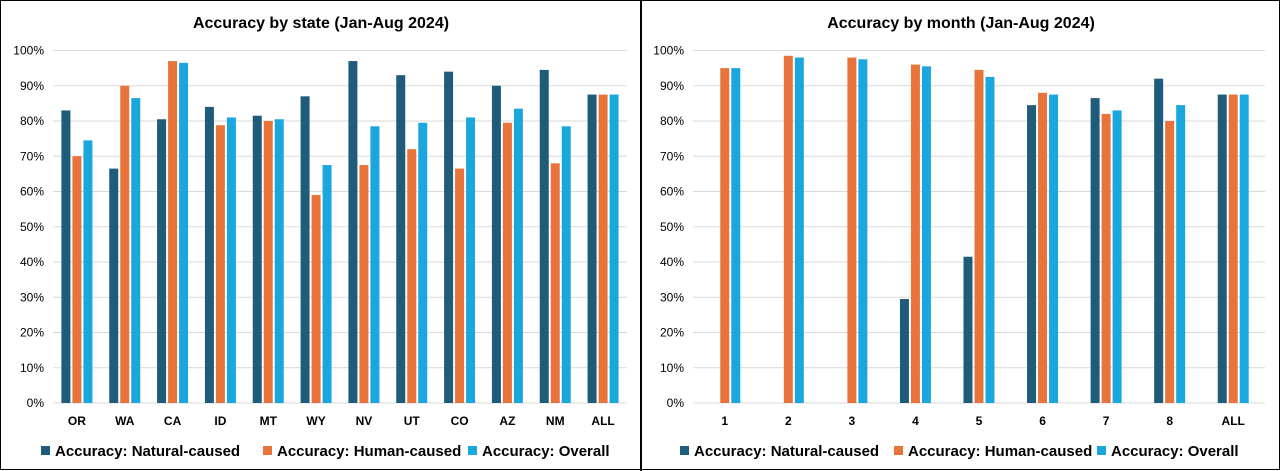 This screenshot has width=1280, height=471. What do you see at coordinates (788, 421) in the screenshot?
I see `month-x-tick-label: 2` at bounding box center [788, 421].